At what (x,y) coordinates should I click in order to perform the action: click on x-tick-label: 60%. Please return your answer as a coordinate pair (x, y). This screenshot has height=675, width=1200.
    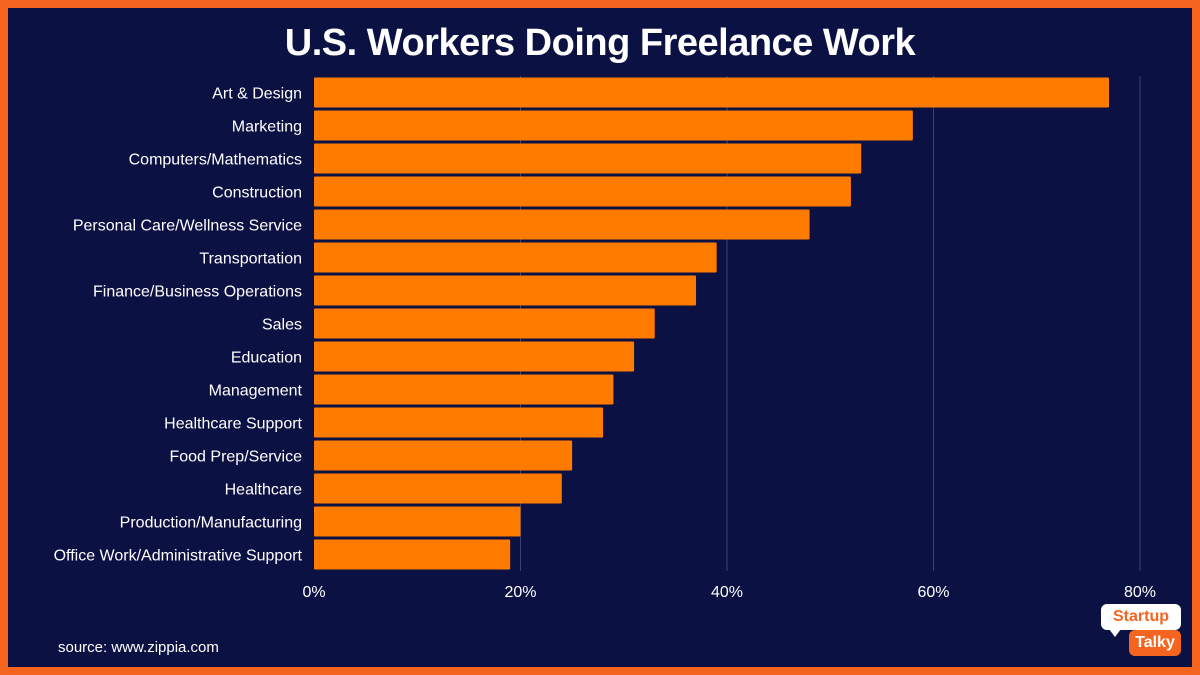
    Looking at the image, I should click on (933, 592).